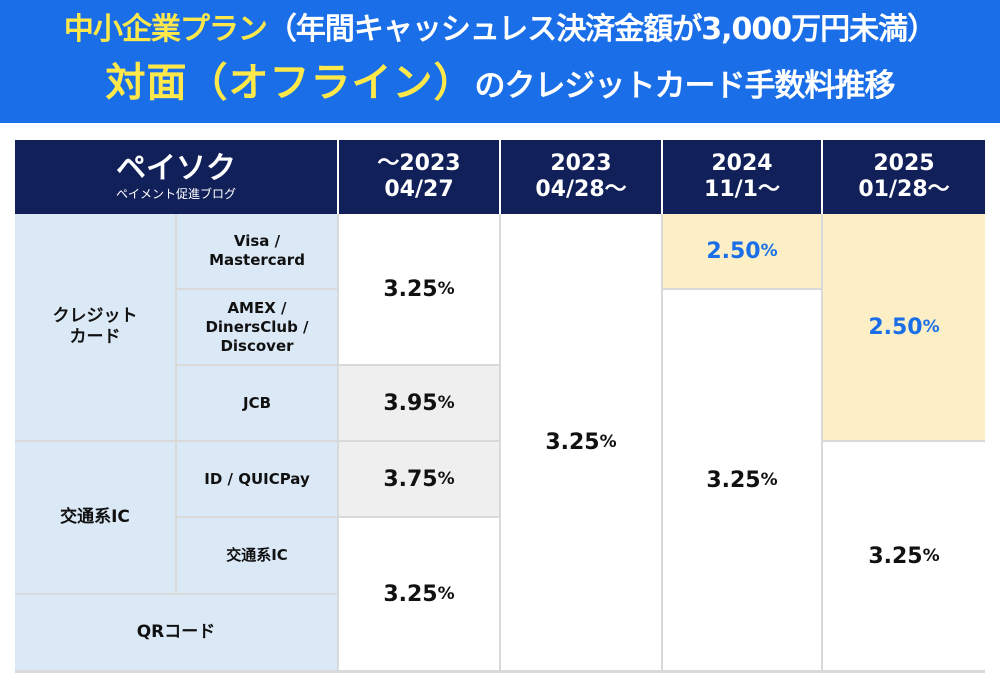 The width and height of the screenshot is (1000, 692). What do you see at coordinates (742, 189) in the screenshot?
I see `column-header-line2: 11/1〜` at bounding box center [742, 189].